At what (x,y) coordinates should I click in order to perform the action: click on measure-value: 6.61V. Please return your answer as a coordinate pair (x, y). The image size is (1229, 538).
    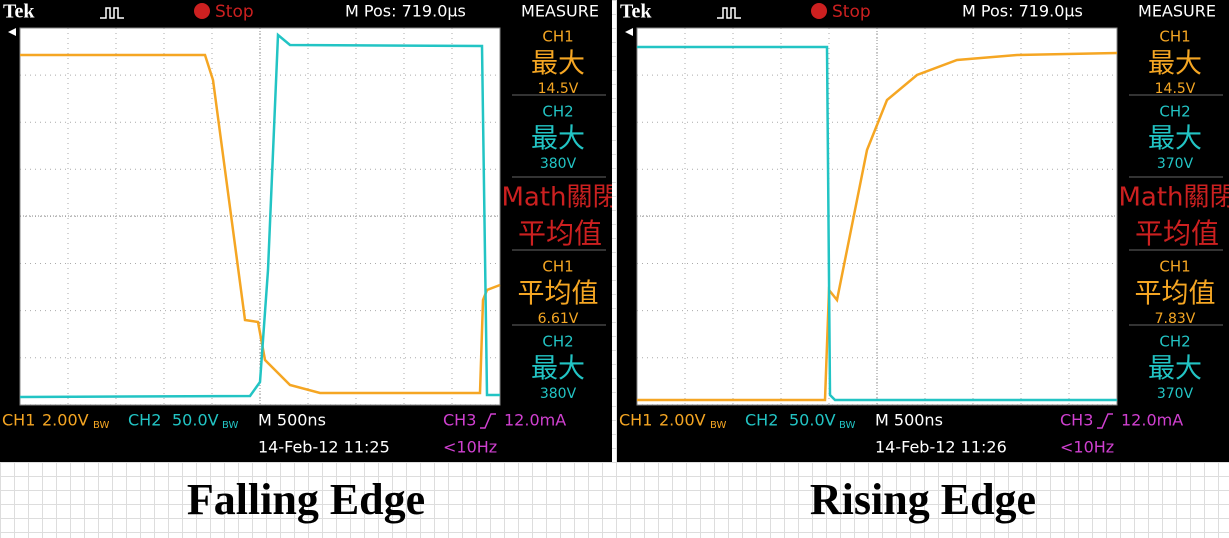
    Looking at the image, I should click on (558, 319).